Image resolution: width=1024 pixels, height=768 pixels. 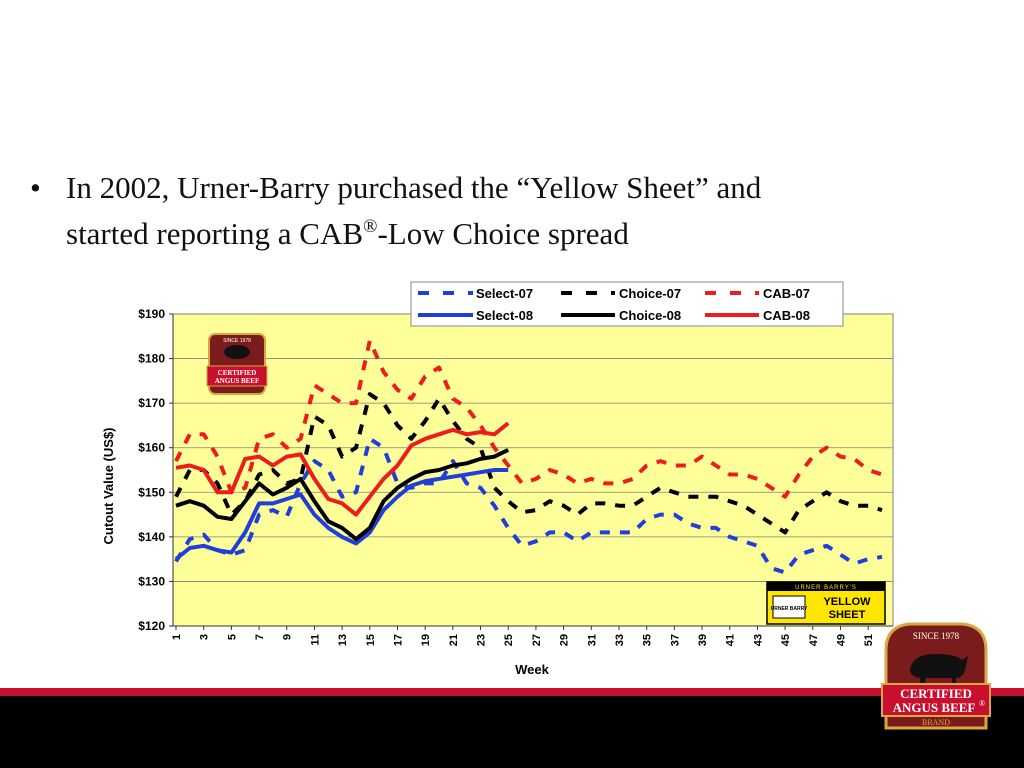 I want to click on legend-label-select-08: Select-08, so click(x=504, y=315).